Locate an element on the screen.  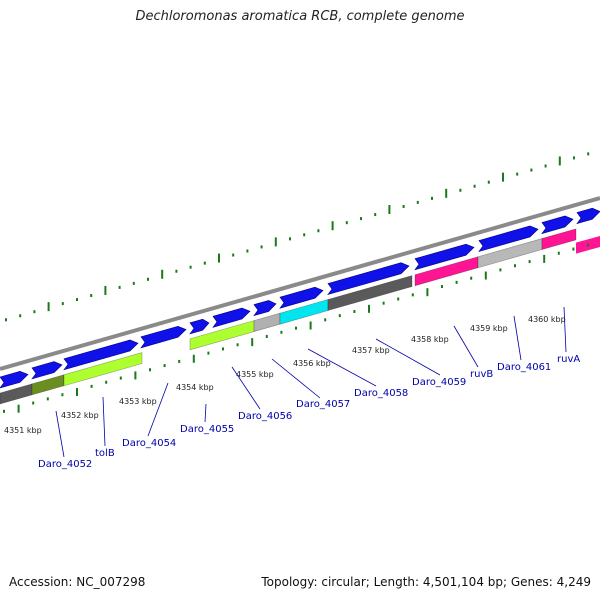
gene-label: ruvA is located at coordinates (568, 359).